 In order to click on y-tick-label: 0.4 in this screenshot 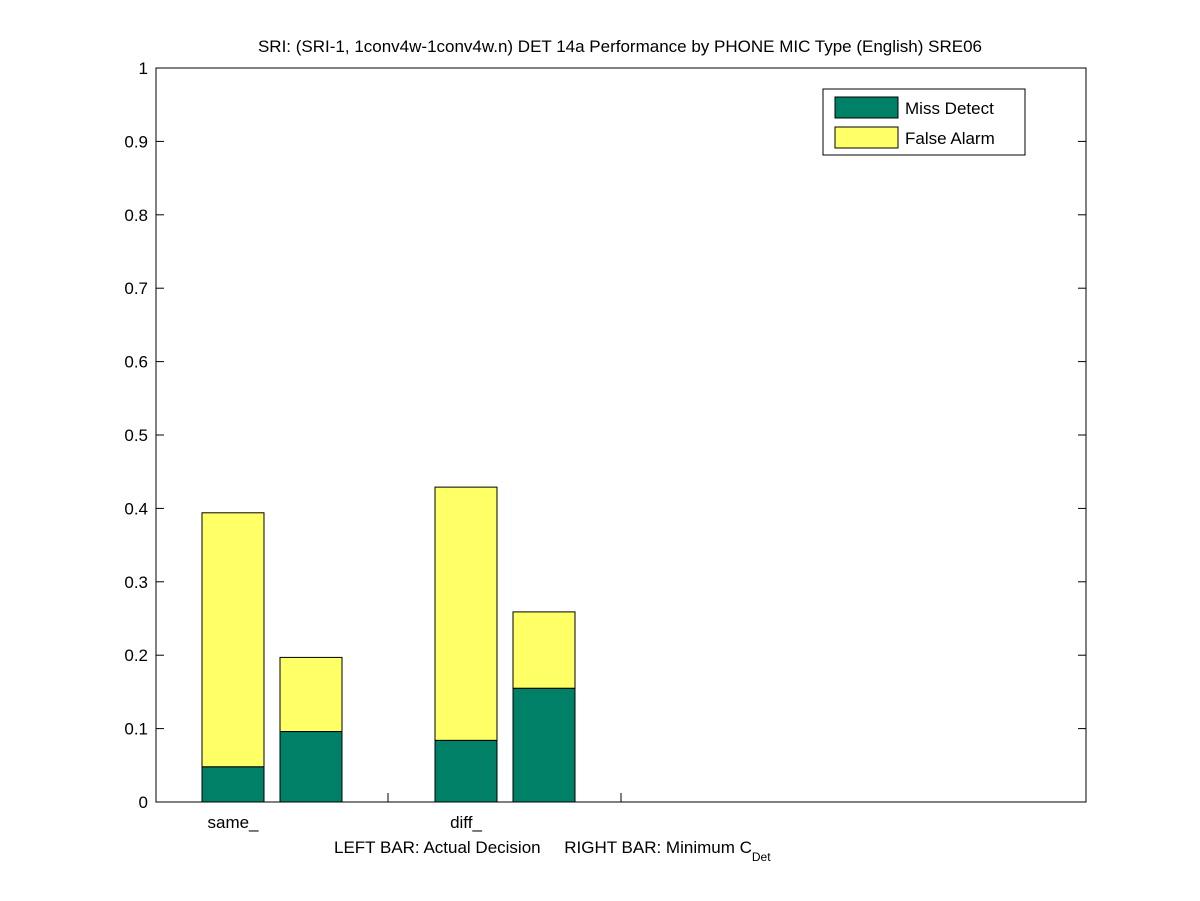, I will do `click(136, 508)`.